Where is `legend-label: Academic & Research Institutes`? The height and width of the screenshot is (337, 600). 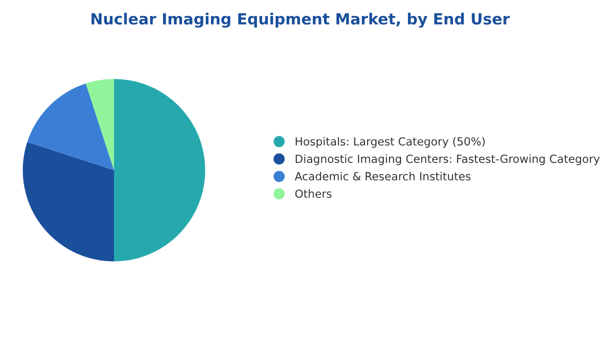 legend-label: Academic & Research Institutes is located at coordinates (382, 176).